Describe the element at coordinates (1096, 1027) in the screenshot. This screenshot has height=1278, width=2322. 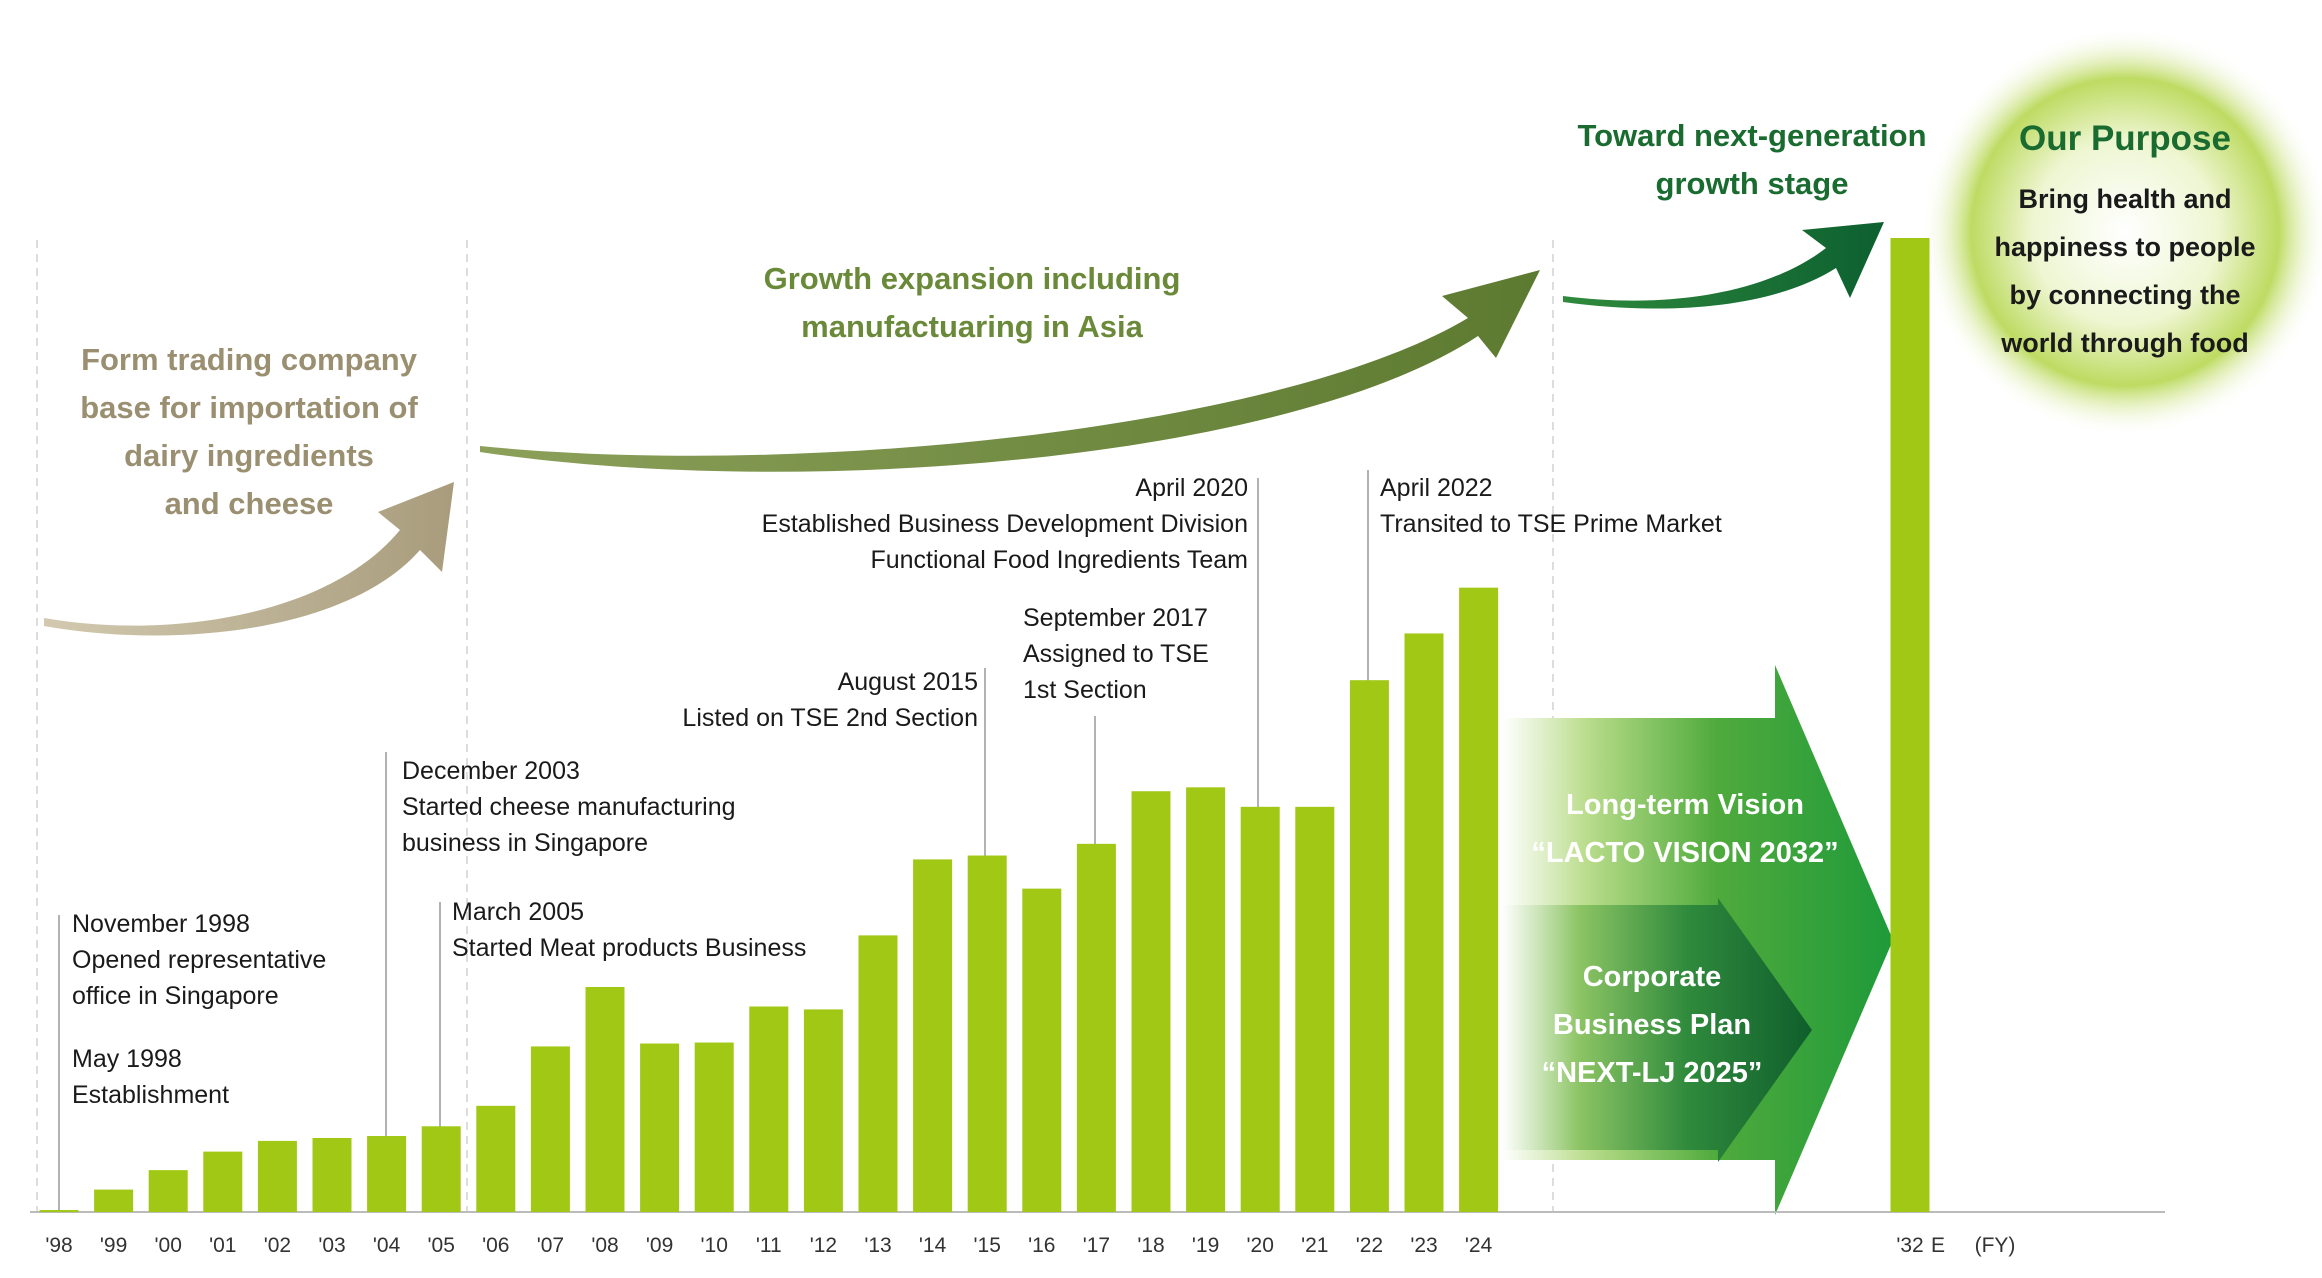
I see `bar-fy17` at that location.